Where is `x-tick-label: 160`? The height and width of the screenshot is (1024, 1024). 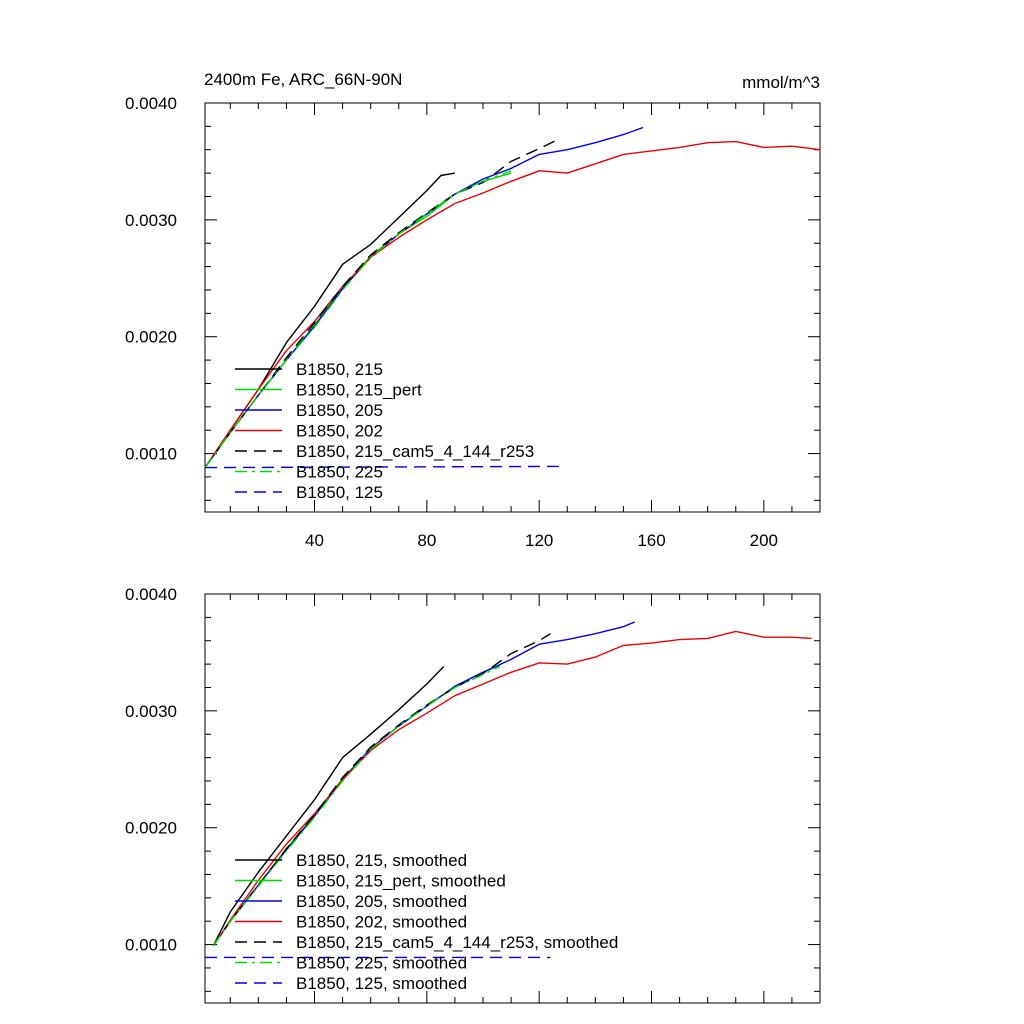 x-tick-label: 160 is located at coordinates (651, 540).